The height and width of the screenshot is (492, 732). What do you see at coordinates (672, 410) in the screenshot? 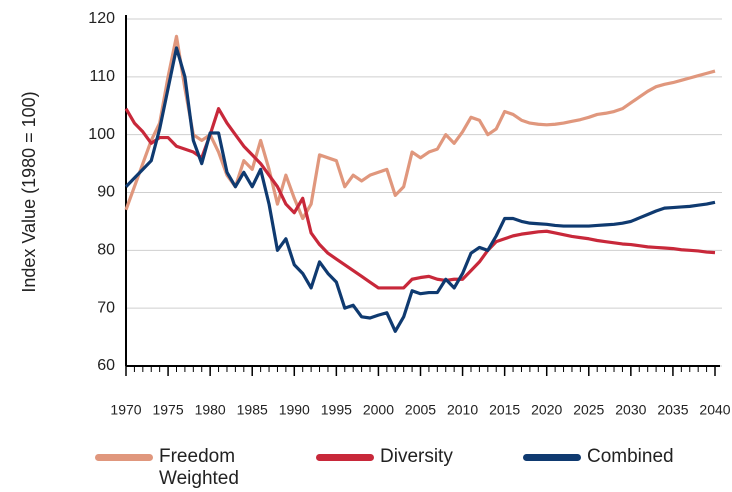
I see `x-tick-label: 2035` at bounding box center [672, 410].